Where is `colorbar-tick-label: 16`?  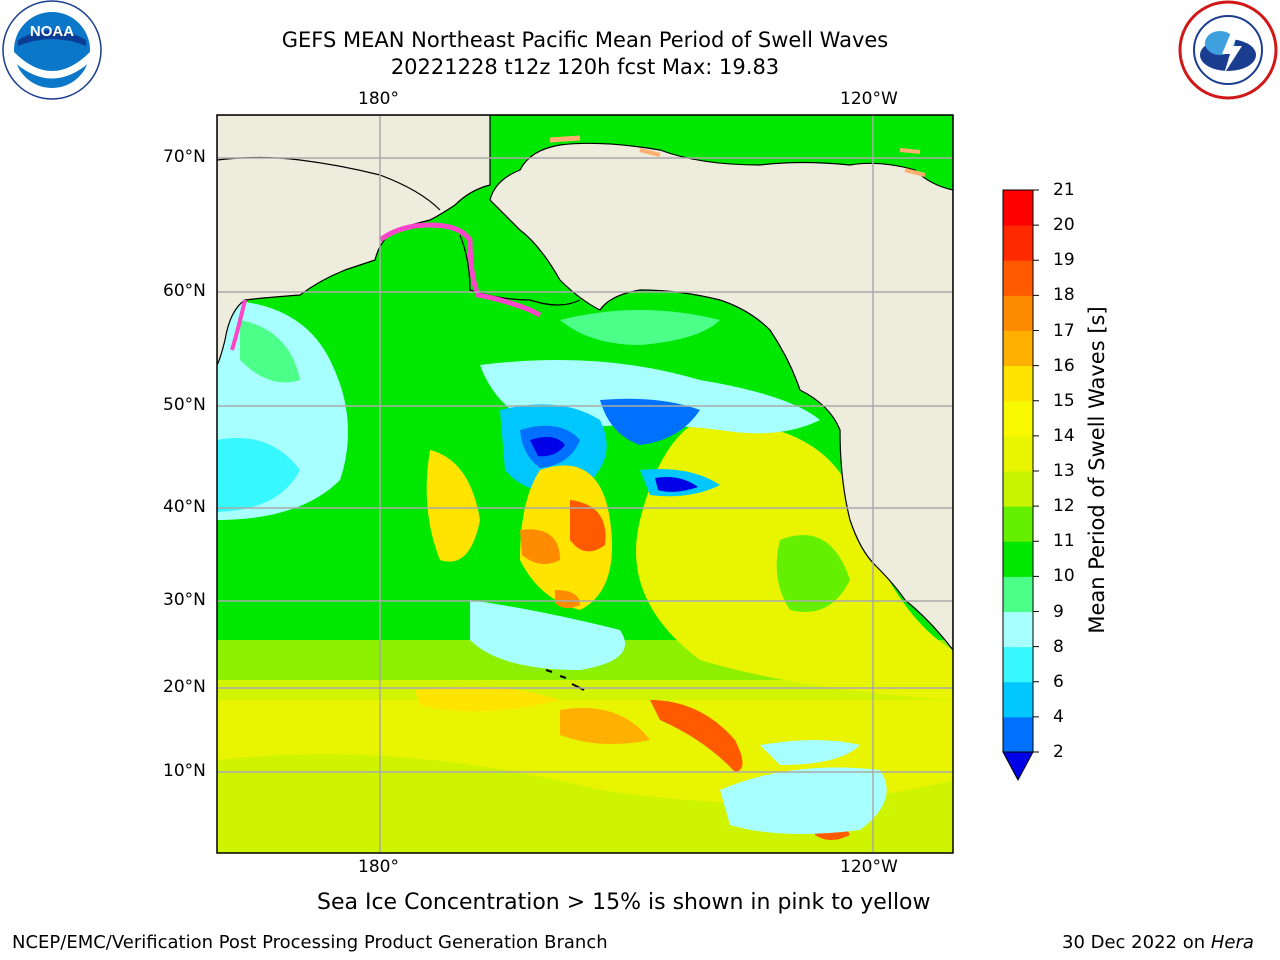 colorbar-tick-label: 16 is located at coordinates (1064, 365).